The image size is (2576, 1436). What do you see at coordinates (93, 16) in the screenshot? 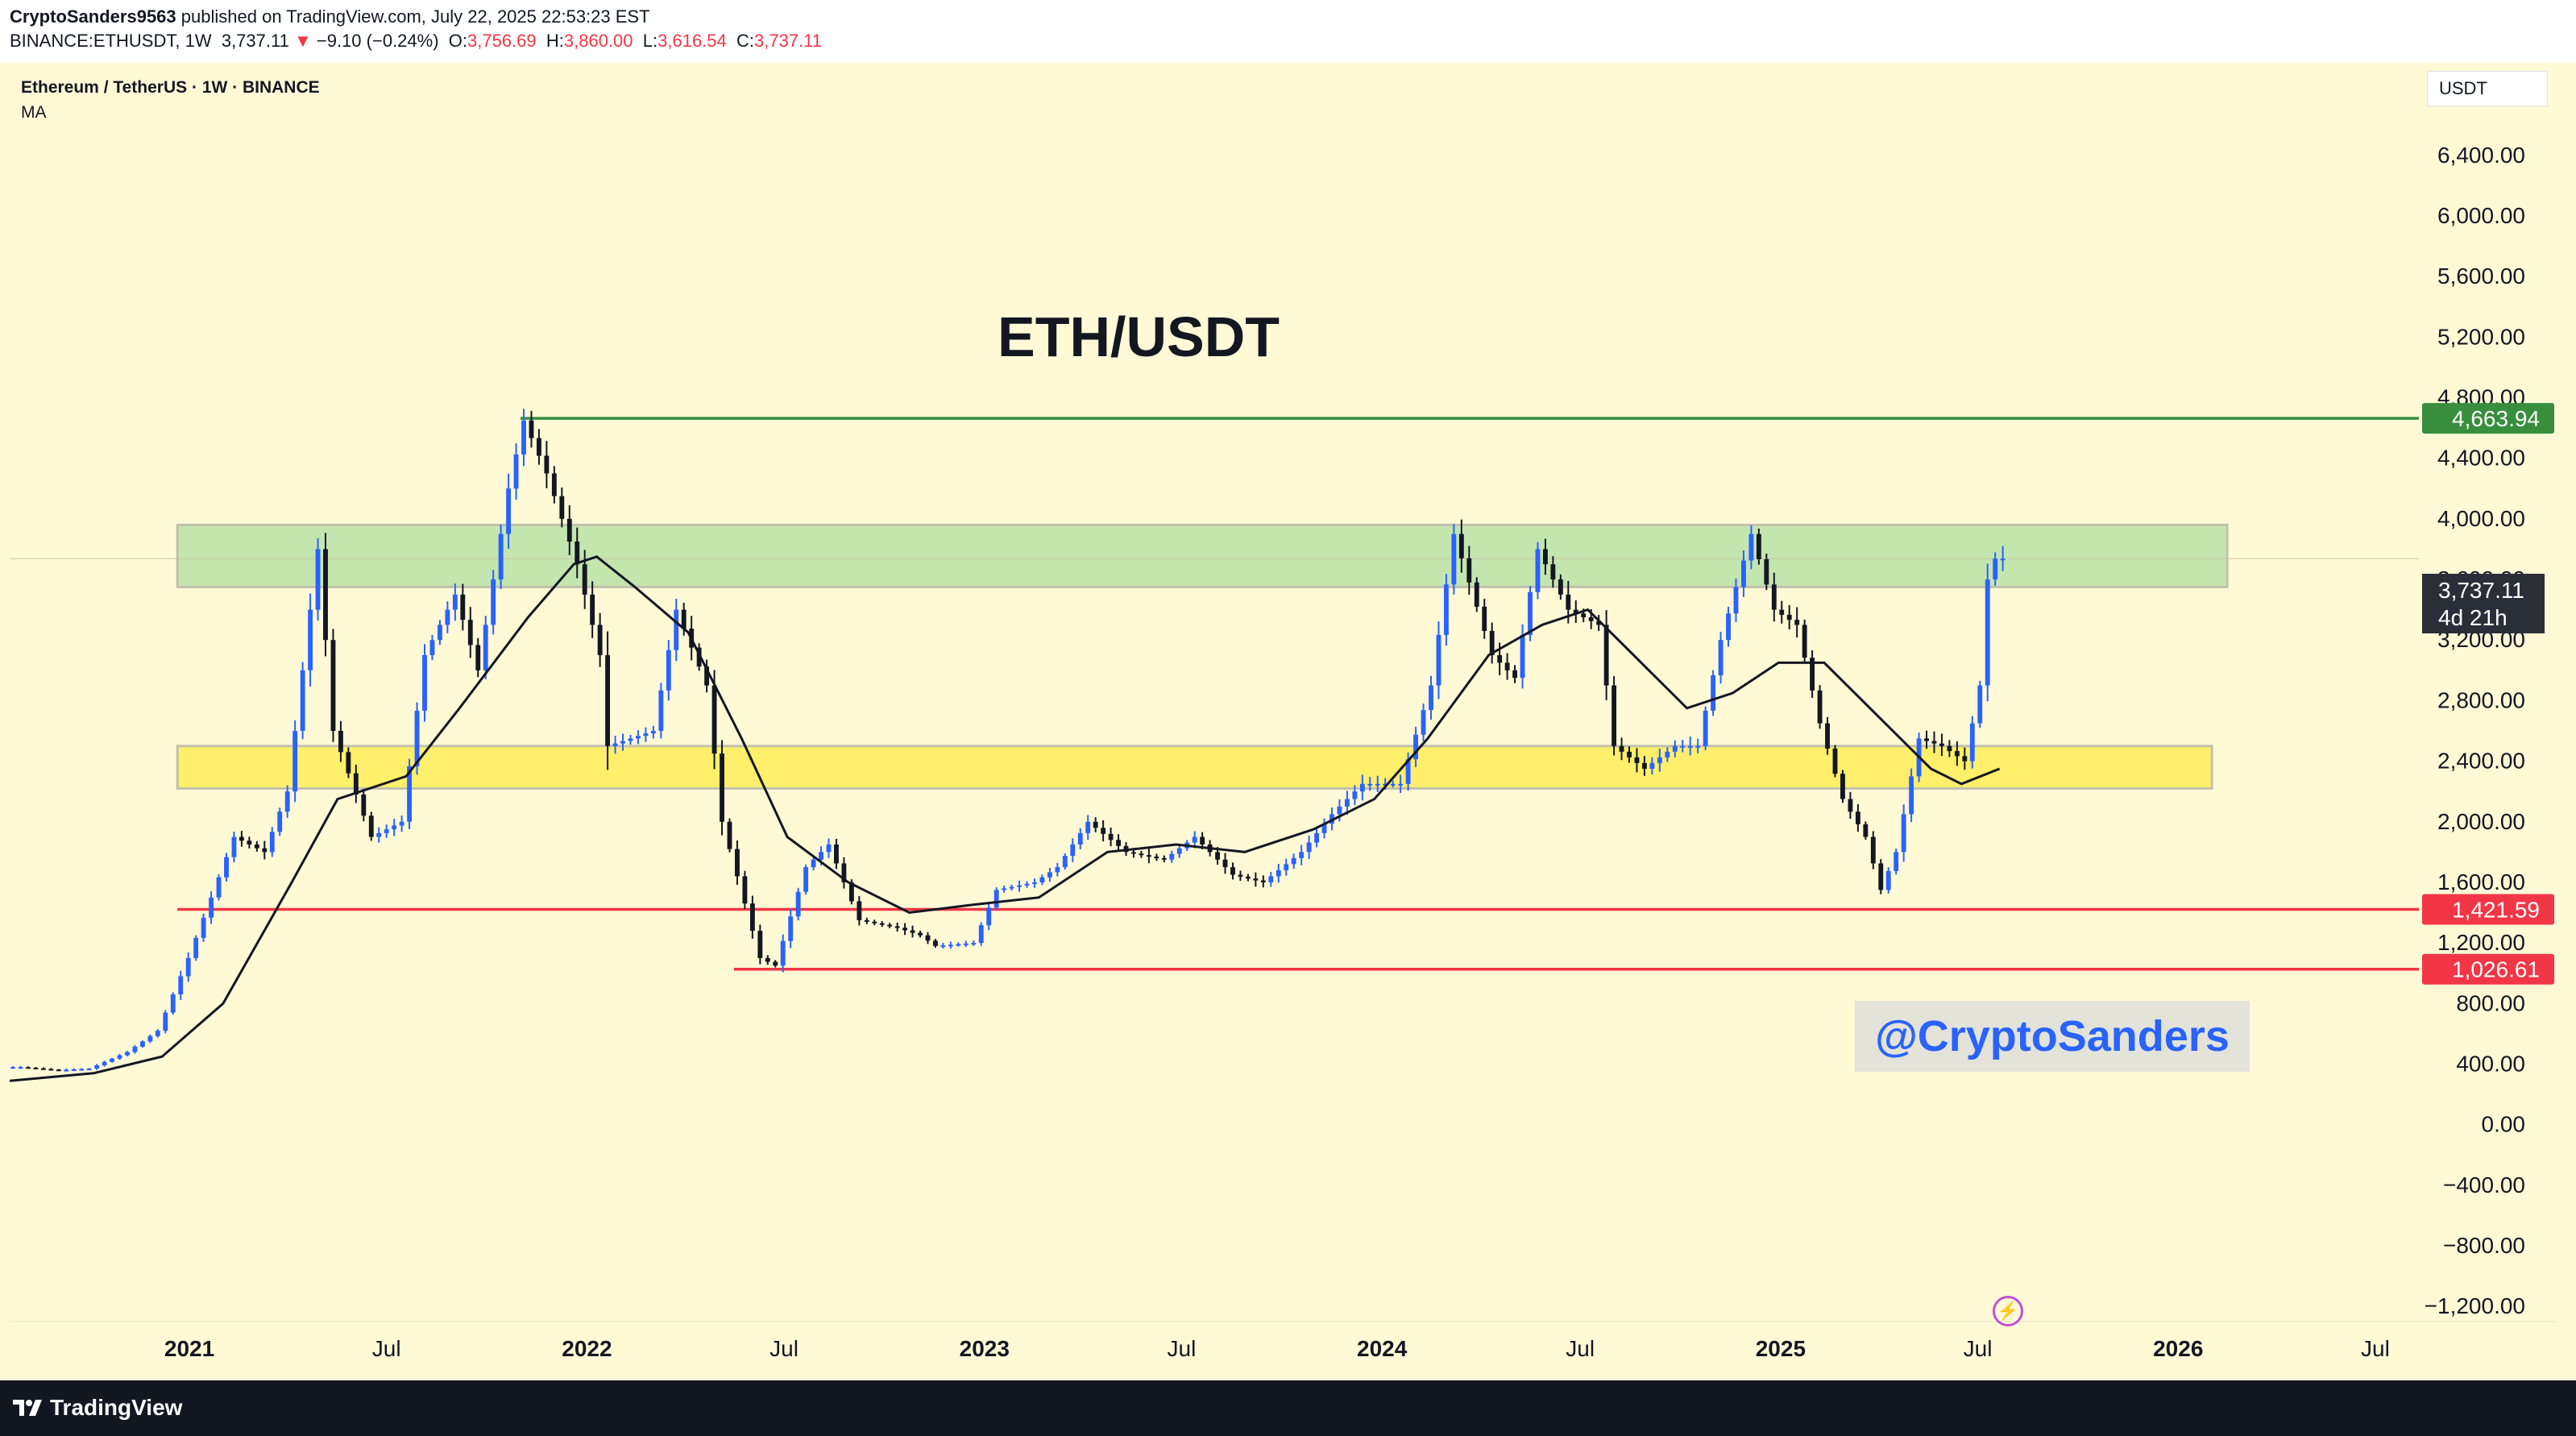
I see `author-name: CryptoSanders9563` at bounding box center [93, 16].